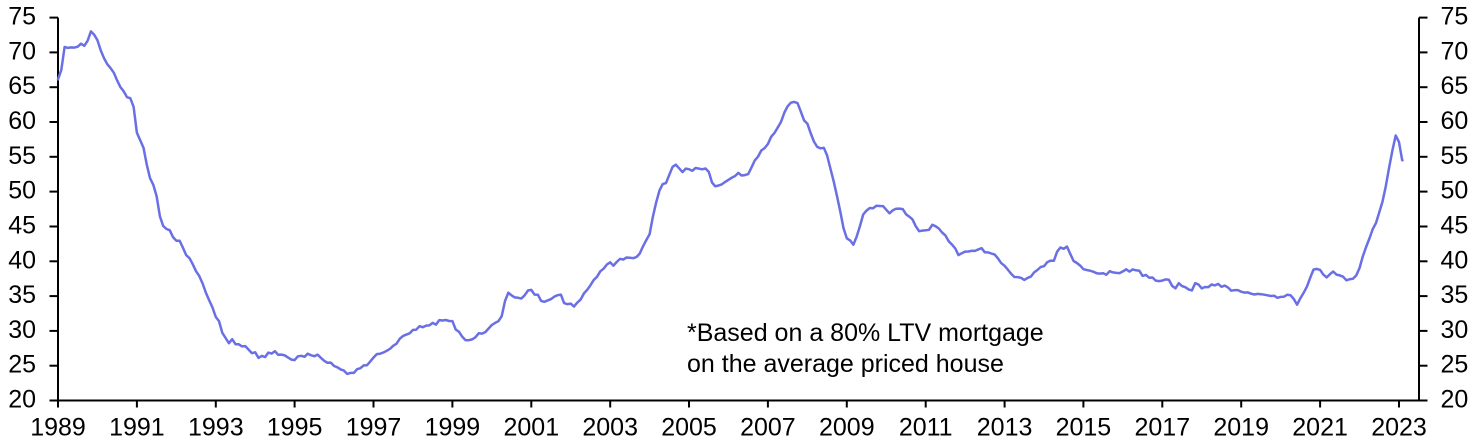 Image resolution: width=1476 pixels, height=443 pixels. Describe the element at coordinates (453, 428) in the screenshot. I see `svg-text: 1999` at that location.